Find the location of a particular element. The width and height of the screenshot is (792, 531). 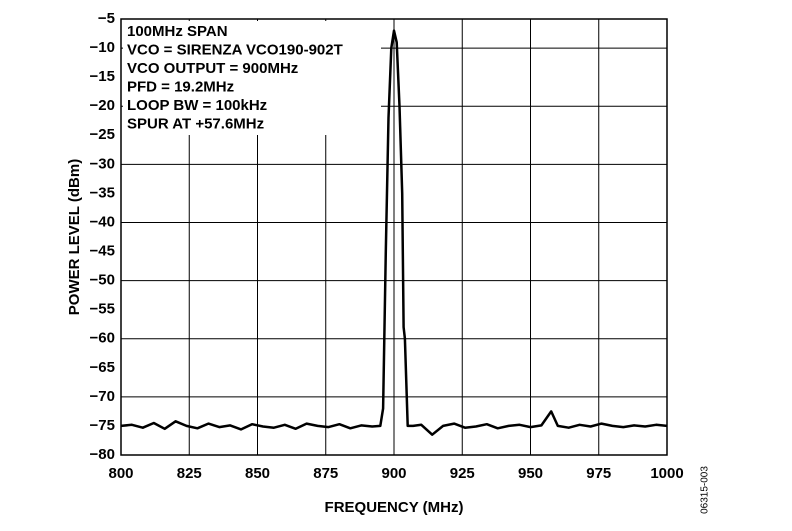

y-tick-label: −35 is located at coordinates (102, 192).